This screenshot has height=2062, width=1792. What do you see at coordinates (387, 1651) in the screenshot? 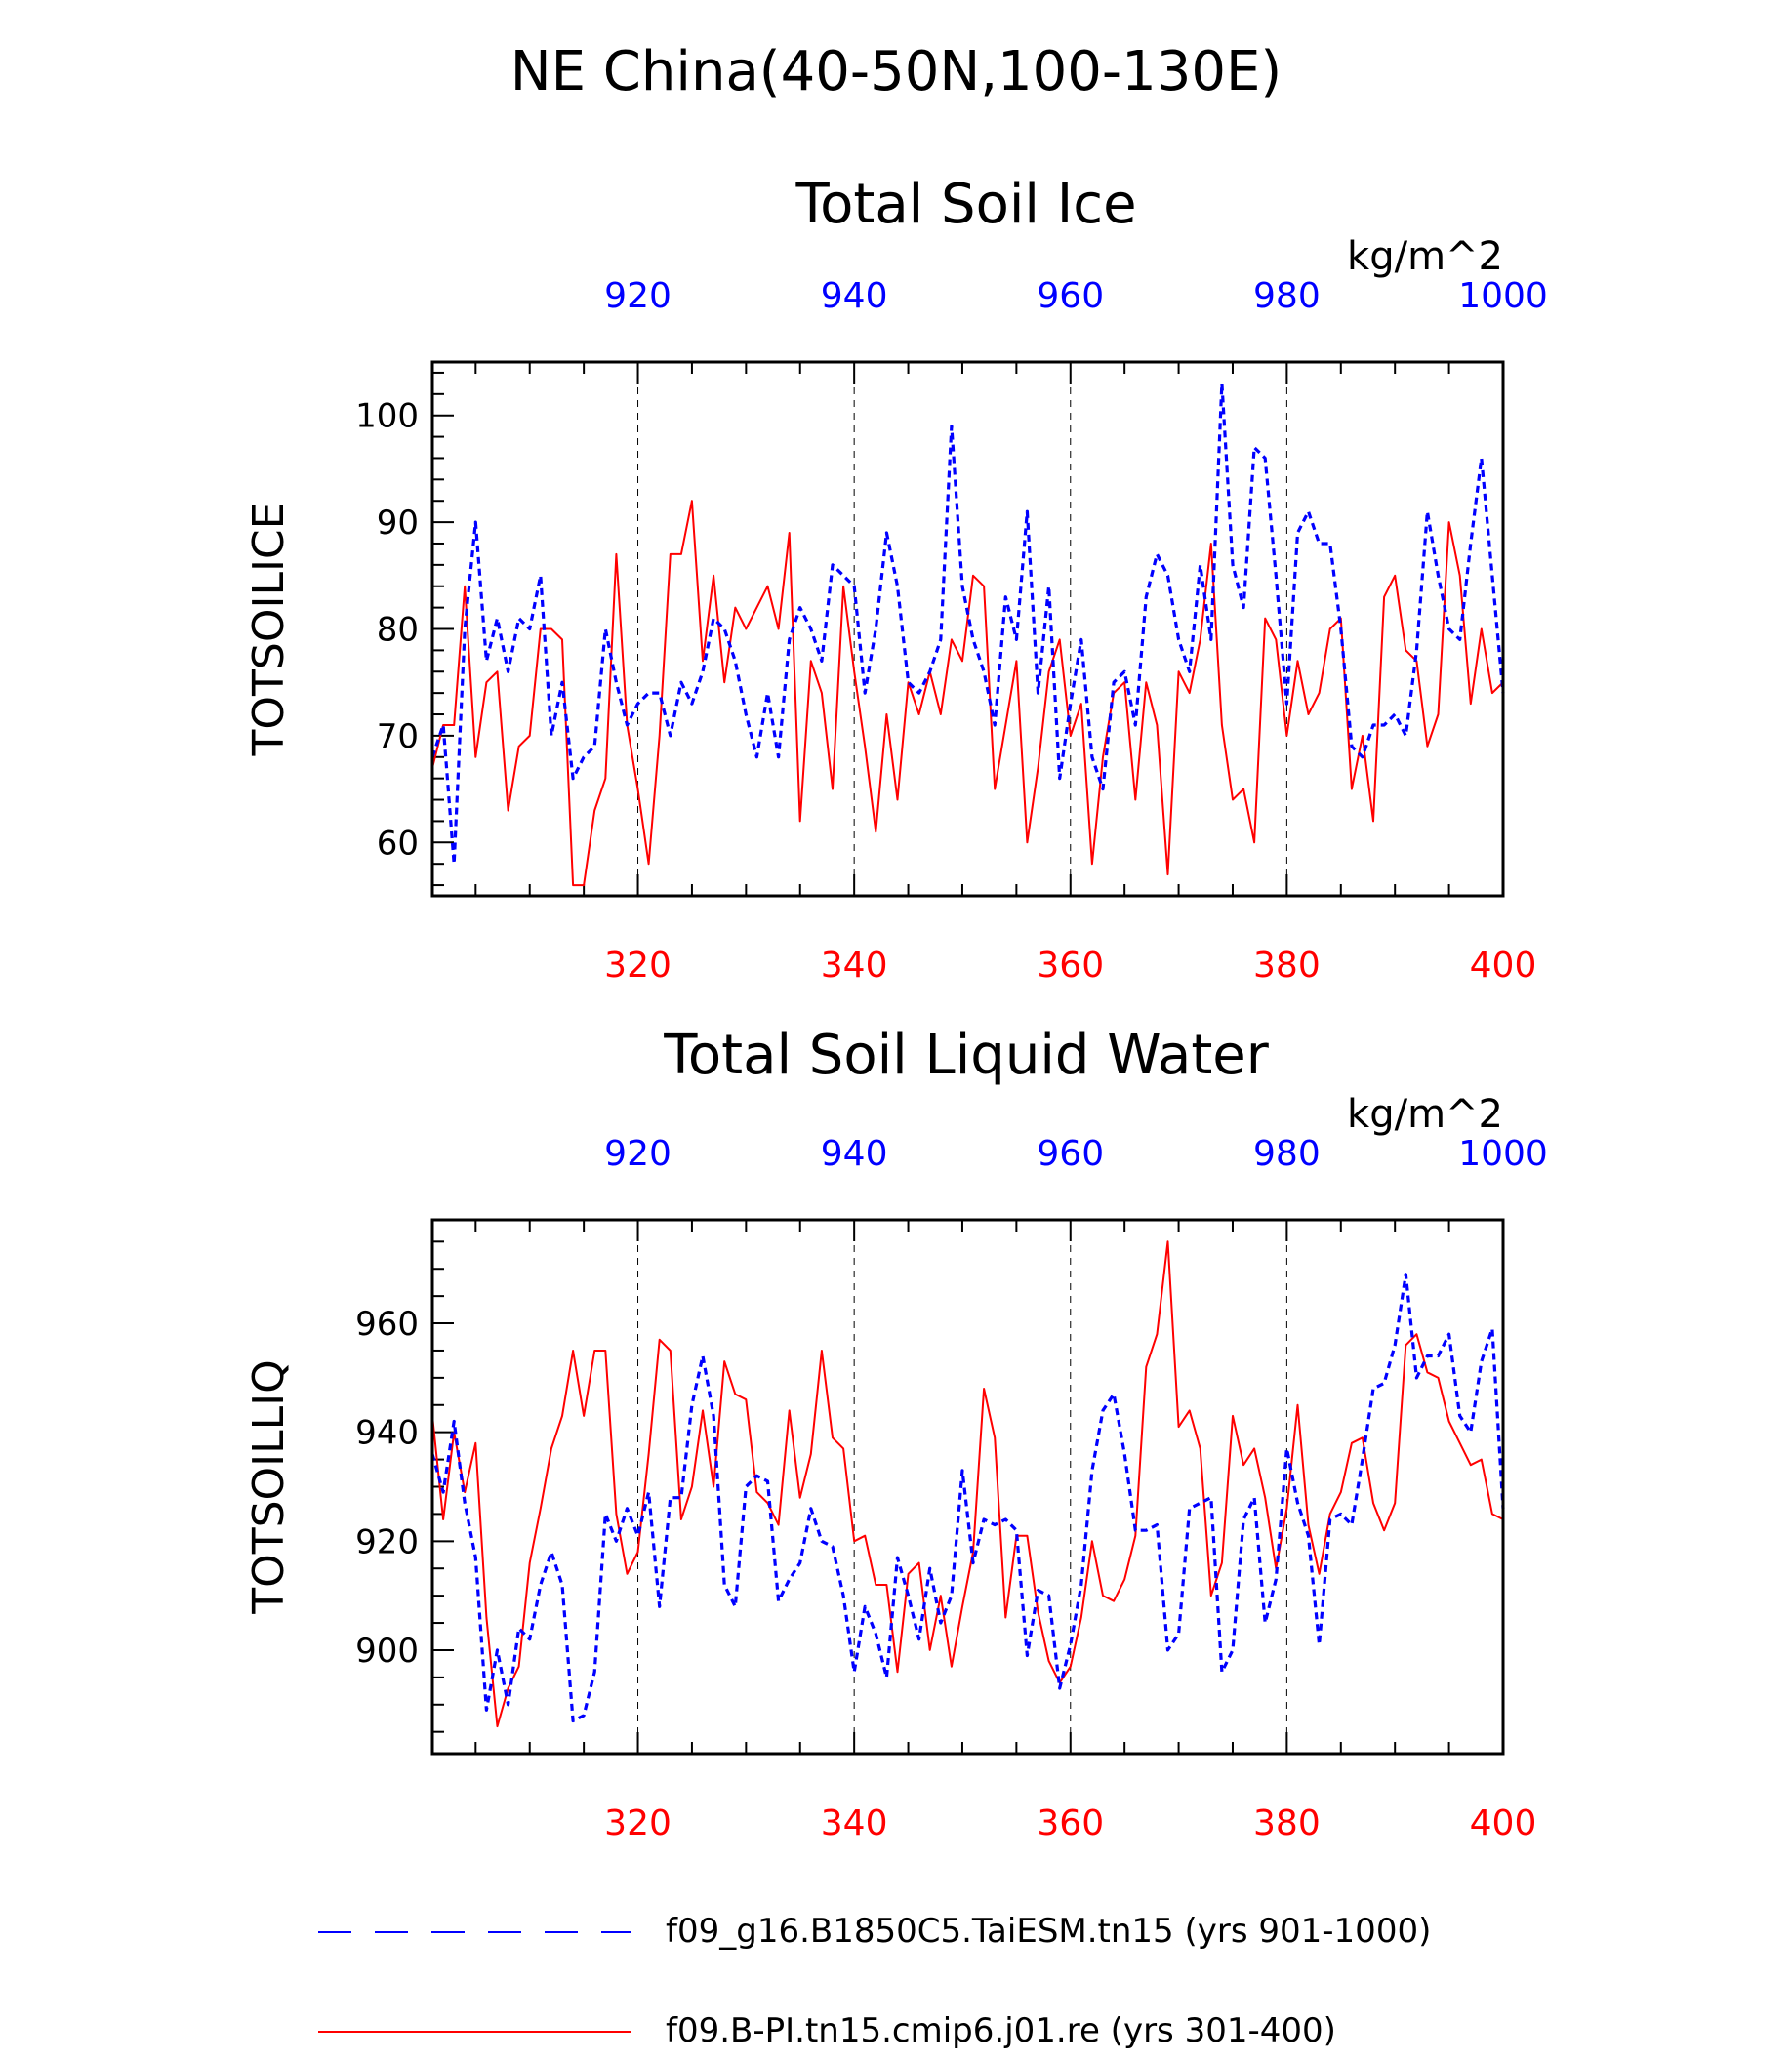
I see `y-tick-label: 900` at bounding box center [387, 1651].